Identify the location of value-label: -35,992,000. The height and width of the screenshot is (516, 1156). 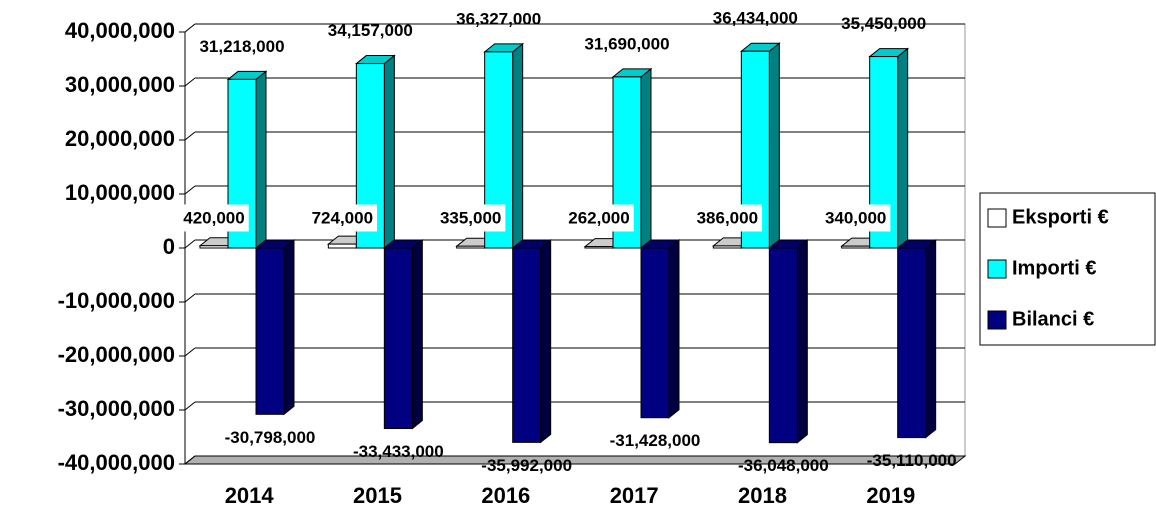
(526, 465).